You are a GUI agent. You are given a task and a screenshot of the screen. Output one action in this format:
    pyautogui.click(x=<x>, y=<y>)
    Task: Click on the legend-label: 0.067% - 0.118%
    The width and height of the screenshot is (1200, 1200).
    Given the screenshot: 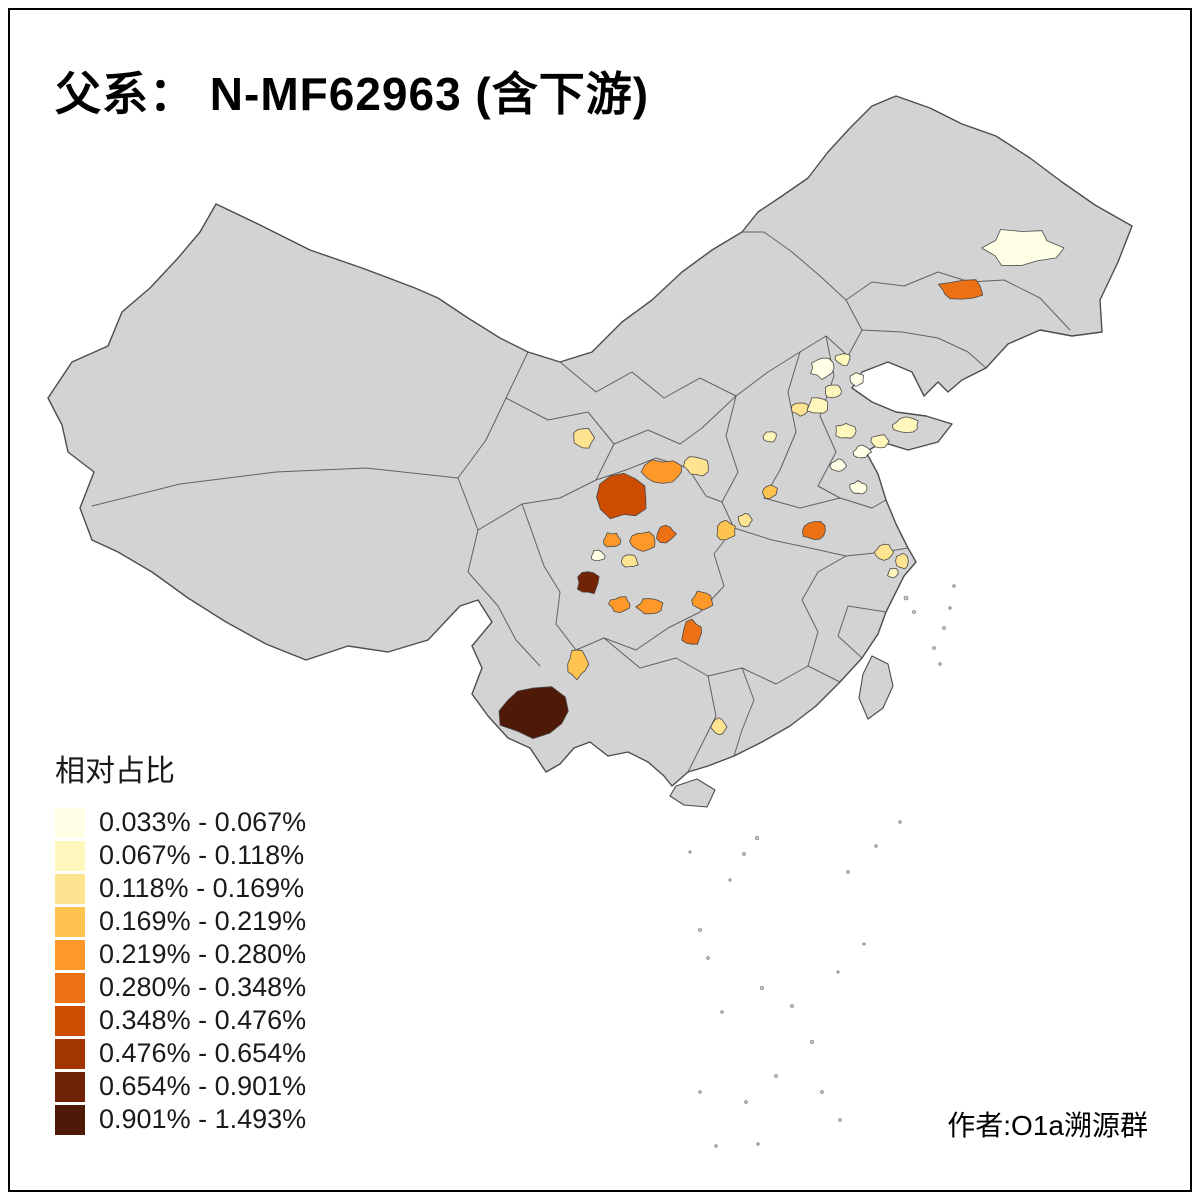 What is the action you would take?
    pyautogui.click(x=202, y=855)
    